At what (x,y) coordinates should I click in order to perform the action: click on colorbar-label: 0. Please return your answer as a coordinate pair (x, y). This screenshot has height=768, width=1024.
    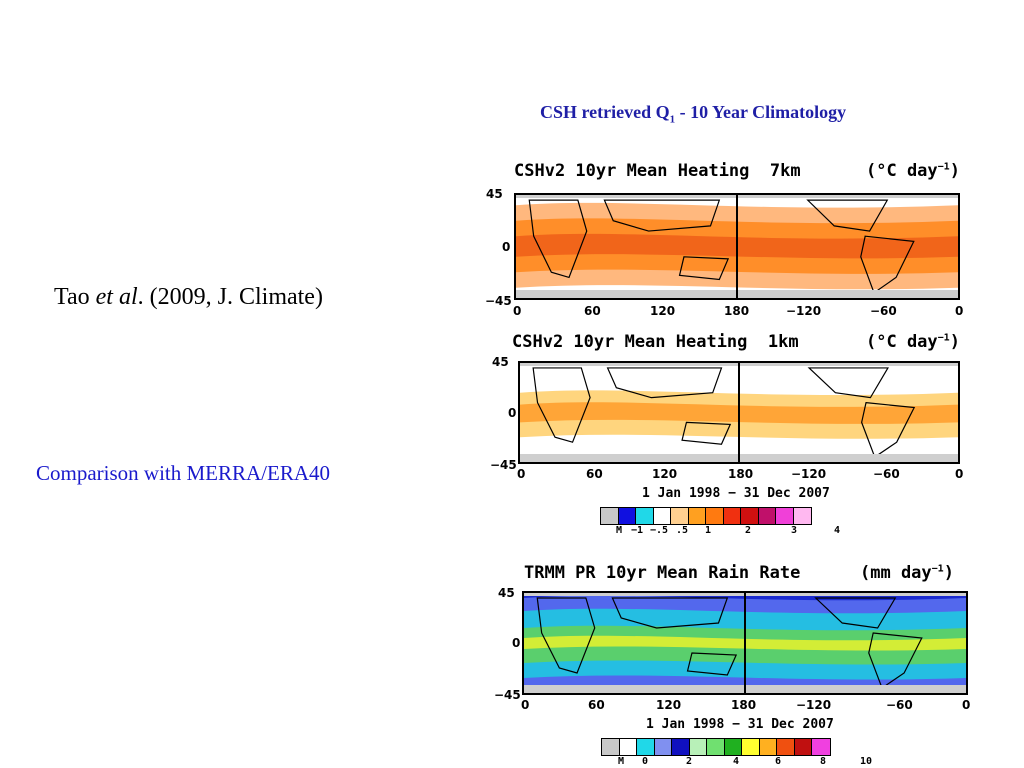
    Looking at the image, I should click on (645, 761).